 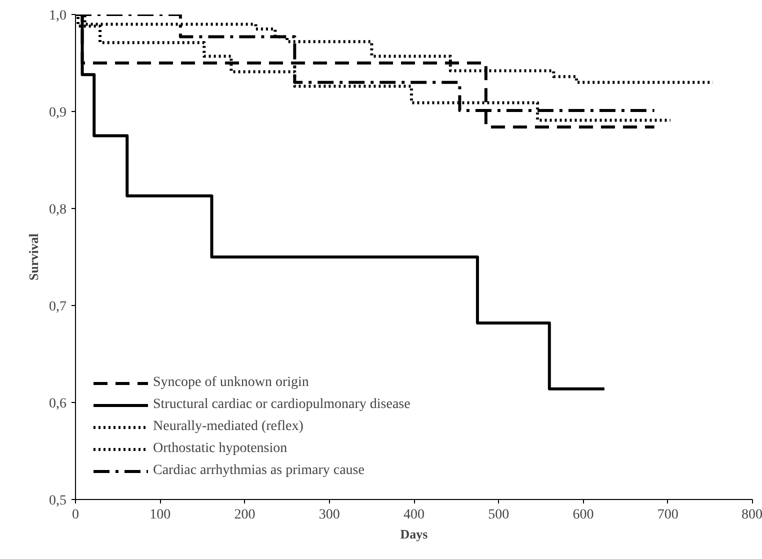 What do you see at coordinates (57, 307) in the screenshot?
I see `y-tick-label: 0,7` at bounding box center [57, 307].